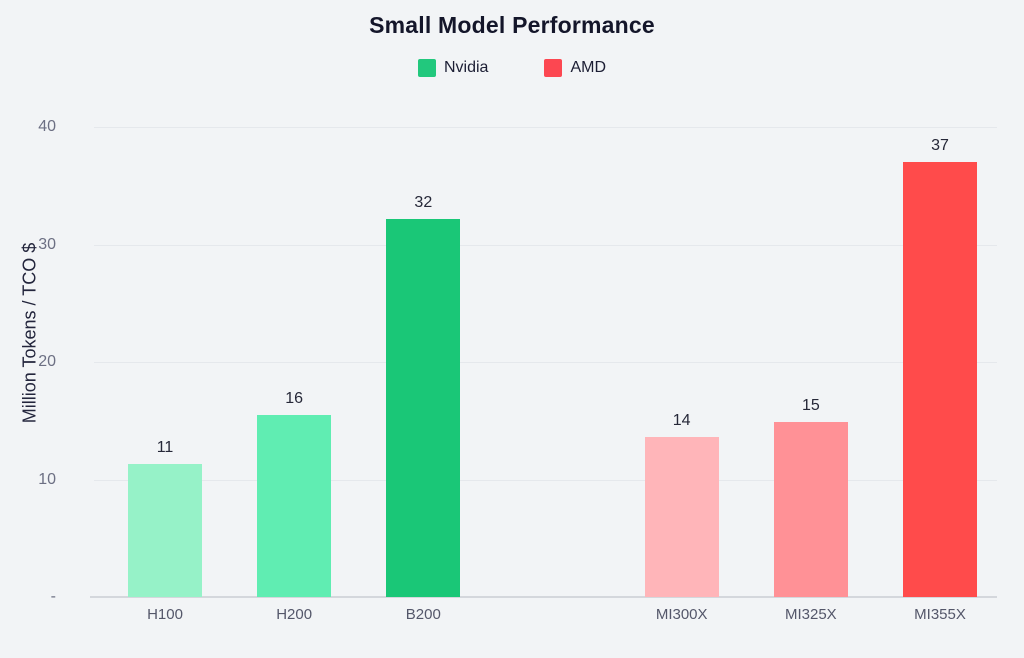 The image size is (1024, 658). Describe the element at coordinates (423, 408) in the screenshot. I see `bar-b200: 32 B200` at that location.